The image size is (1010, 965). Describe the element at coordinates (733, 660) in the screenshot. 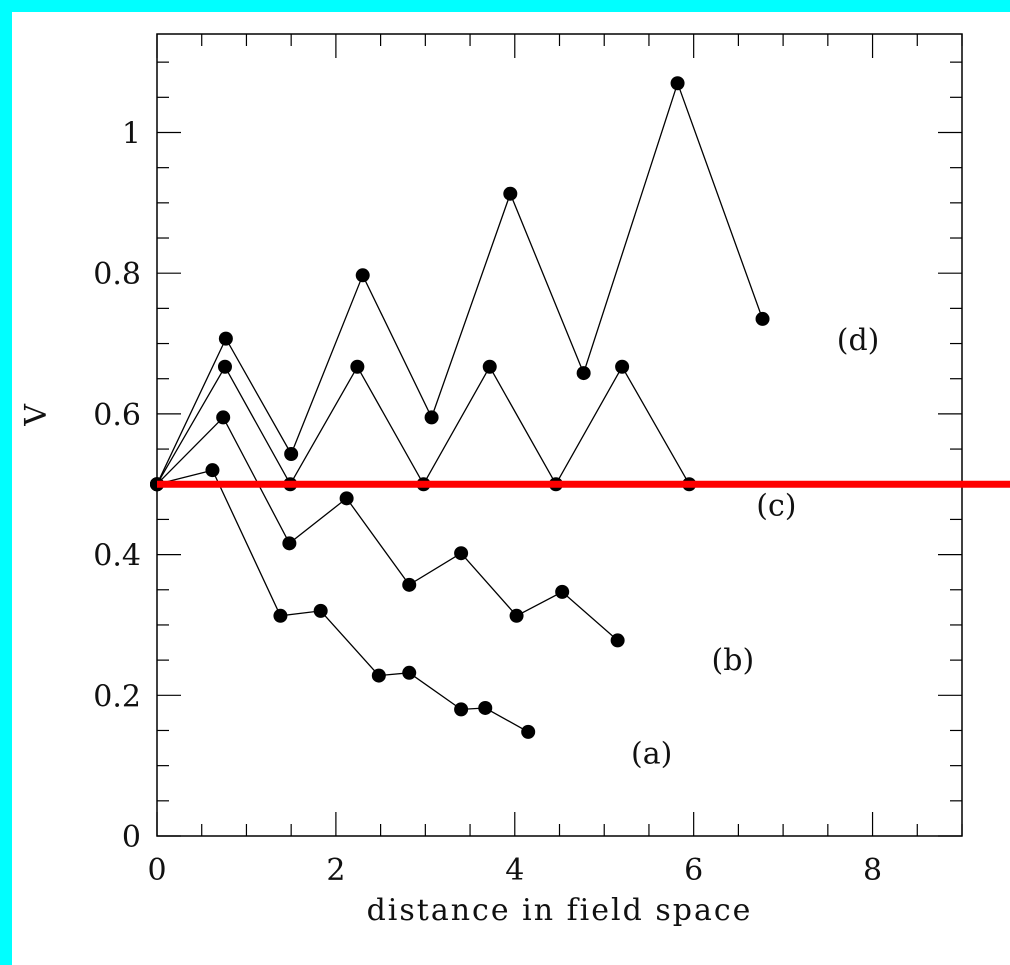

I see `series-label: (b)` at that location.